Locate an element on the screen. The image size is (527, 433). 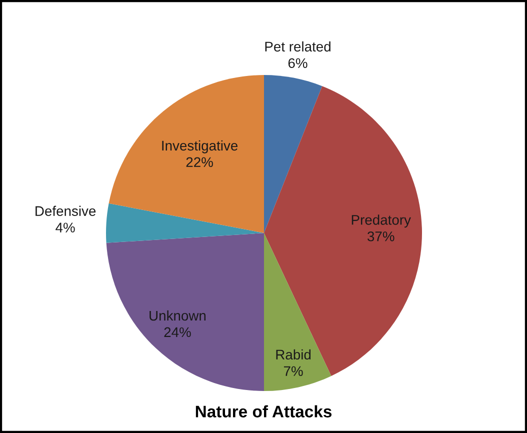
slice-label: Defensive is located at coordinates (66, 211).